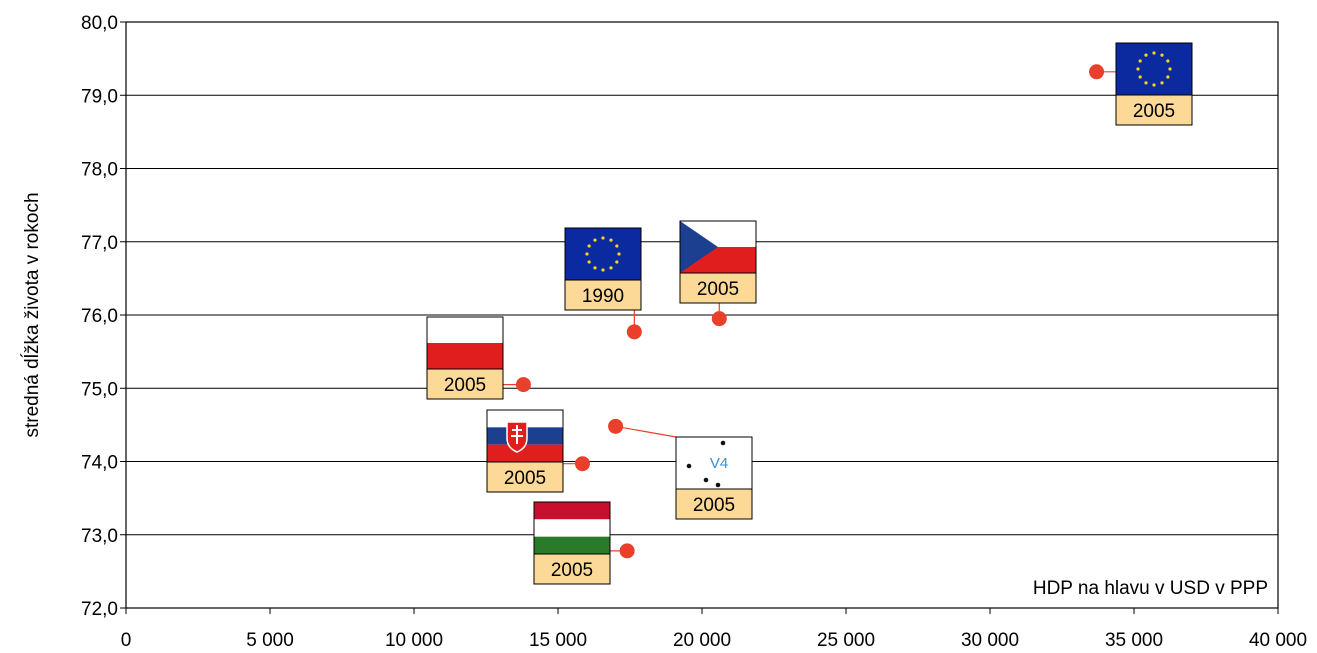  What do you see at coordinates (99, 389) in the screenshot?
I see `y-tick-label: 75,0` at bounding box center [99, 389].